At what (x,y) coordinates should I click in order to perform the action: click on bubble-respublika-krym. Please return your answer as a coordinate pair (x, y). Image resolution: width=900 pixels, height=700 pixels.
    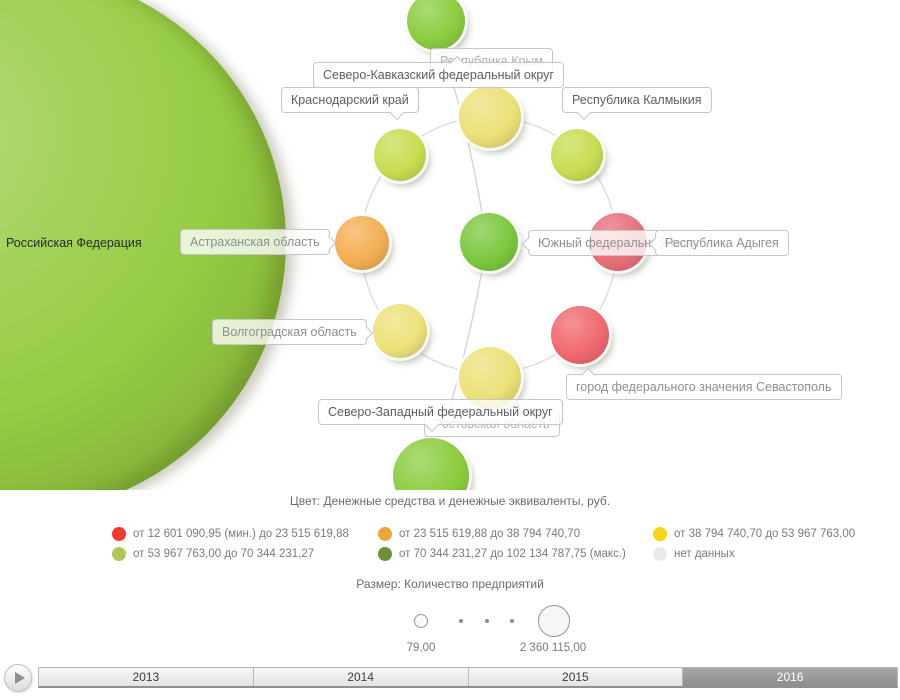
    Looking at the image, I should click on (490, 117).